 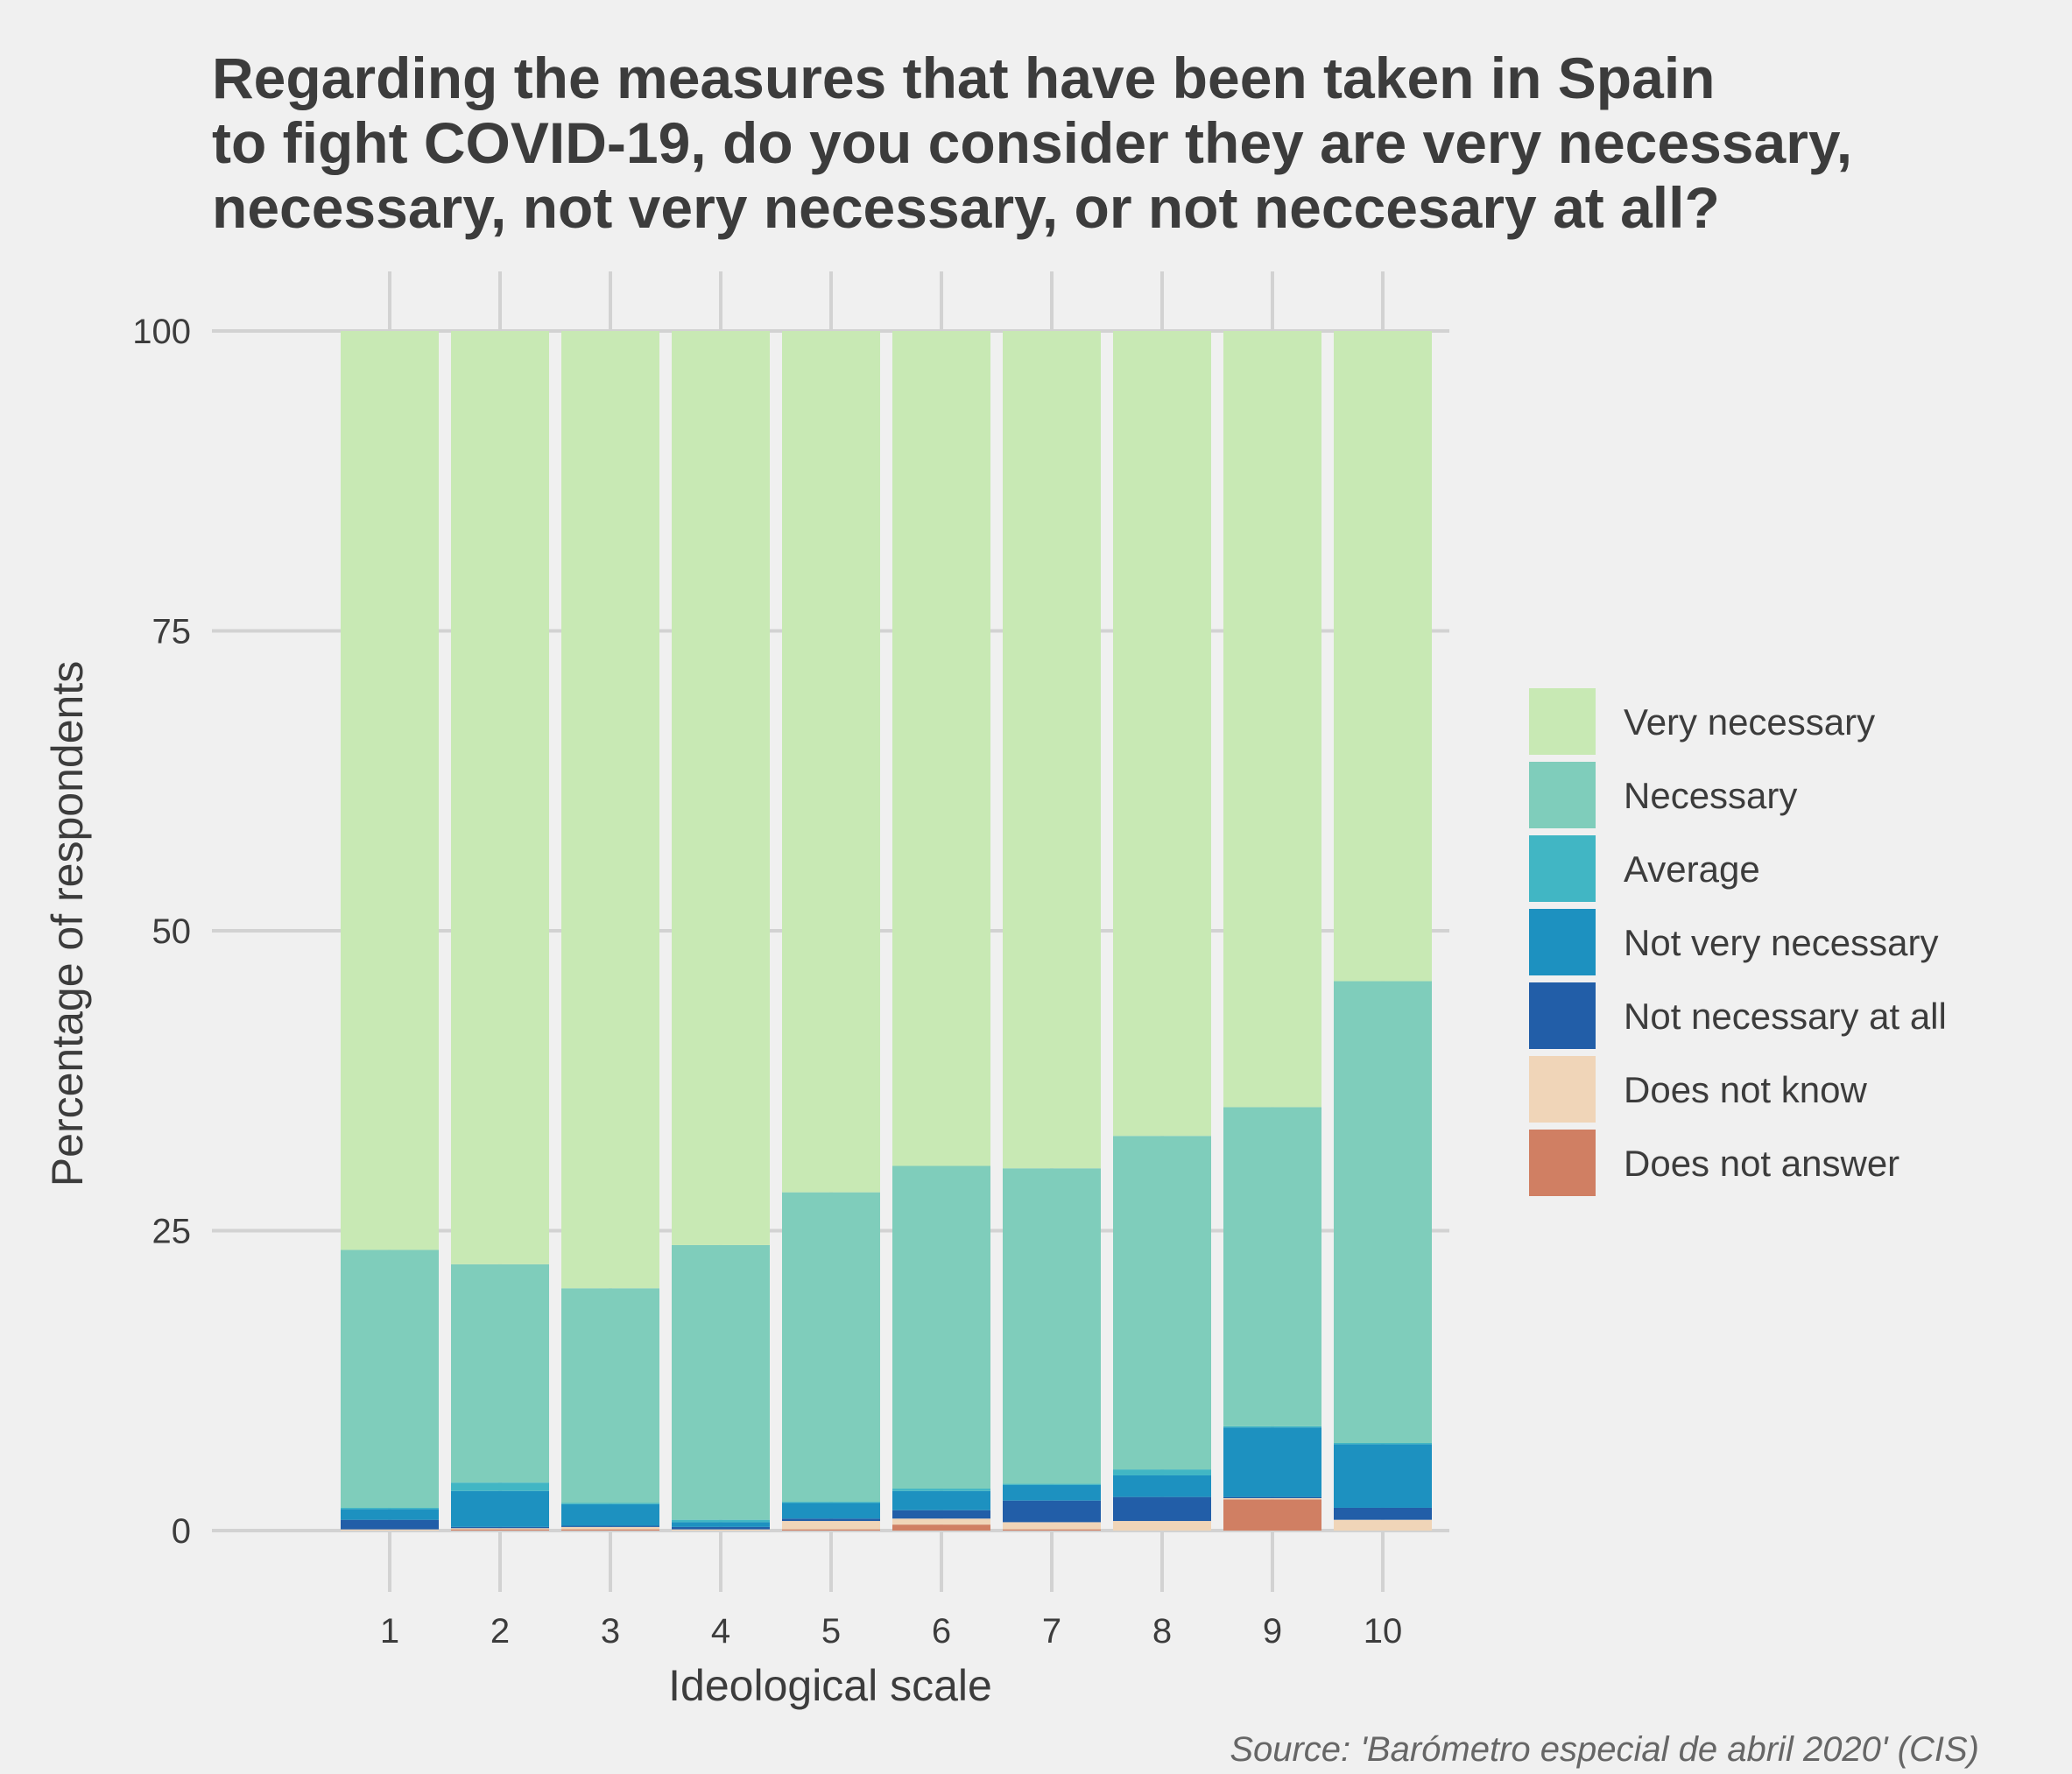 What do you see at coordinates (941, 1514) in the screenshot?
I see `bar-segment-6-not-necessary-at-all` at bounding box center [941, 1514].